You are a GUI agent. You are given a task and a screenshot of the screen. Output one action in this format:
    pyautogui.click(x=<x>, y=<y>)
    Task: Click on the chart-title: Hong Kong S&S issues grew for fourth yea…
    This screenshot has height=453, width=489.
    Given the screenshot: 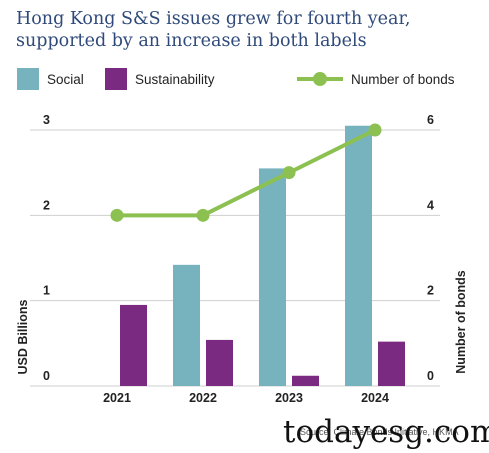 What is the action you would take?
    pyautogui.click(x=248, y=30)
    